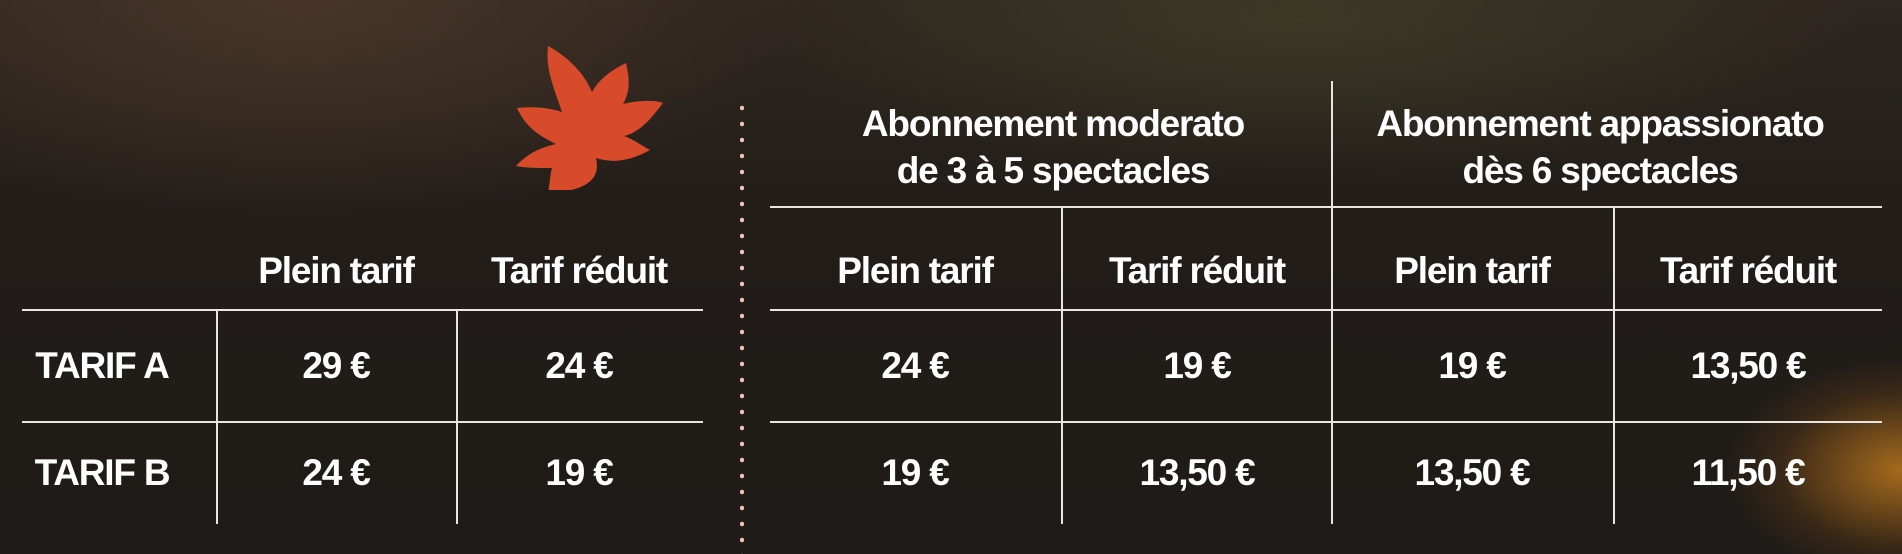 The image size is (1902, 554). I want to click on group-moderato-subtitle: de 3 à 5 spectacles, so click(1053, 170).